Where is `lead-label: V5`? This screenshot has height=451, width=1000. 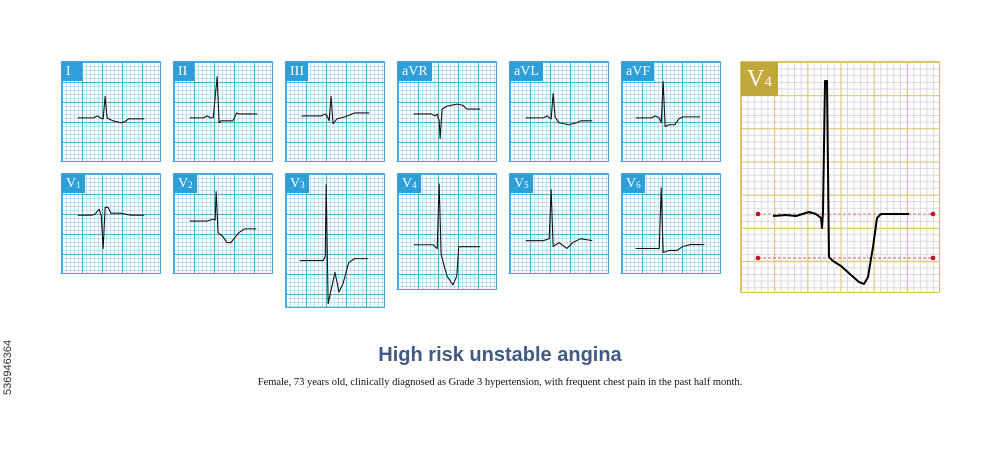
lead-label: V5 is located at coordinates (521, 183).